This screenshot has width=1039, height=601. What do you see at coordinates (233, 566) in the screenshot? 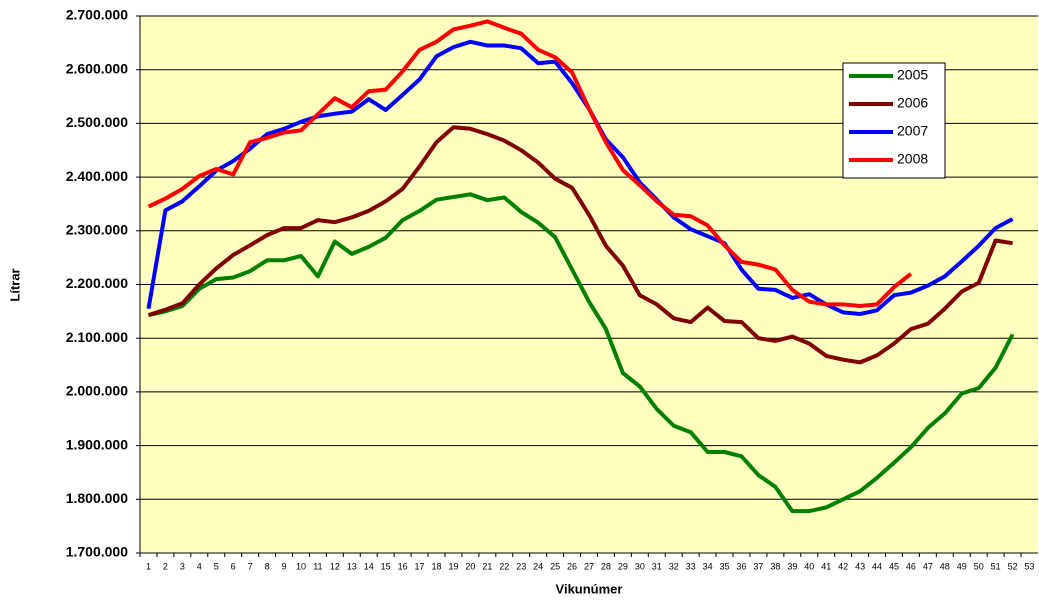
I see `x-tick-label: 6` at bounding box center [233, 566].